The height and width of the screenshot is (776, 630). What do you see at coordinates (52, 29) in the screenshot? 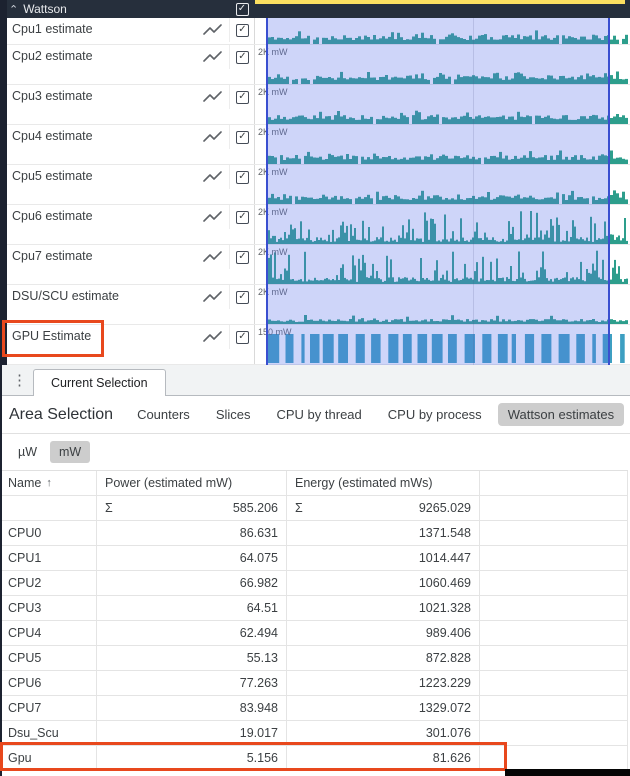
I see `track-title: Cpu1 estimate` at bounding box center [52, 29].